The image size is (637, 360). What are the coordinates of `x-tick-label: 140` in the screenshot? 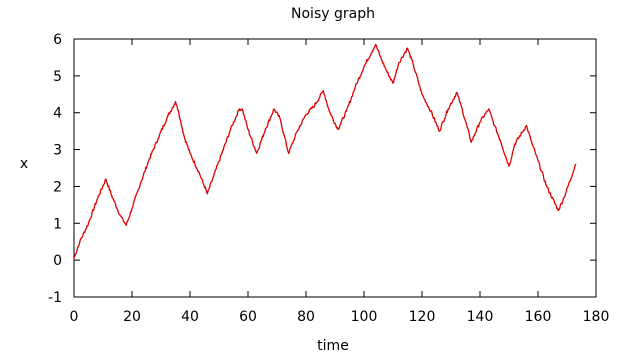 It's located at (480, 317).